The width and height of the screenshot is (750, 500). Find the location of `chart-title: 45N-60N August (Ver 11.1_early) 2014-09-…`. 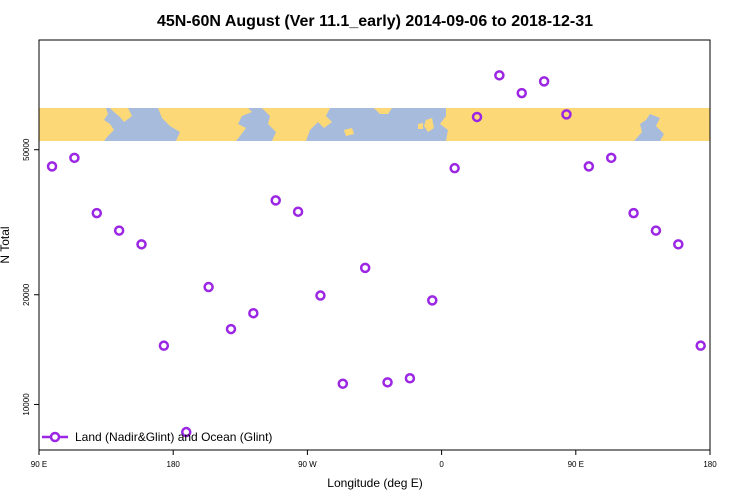

chart-title: 45N-60N August (Ver 11.1_early) 2014-09-… is located at coordinates (375, 21).